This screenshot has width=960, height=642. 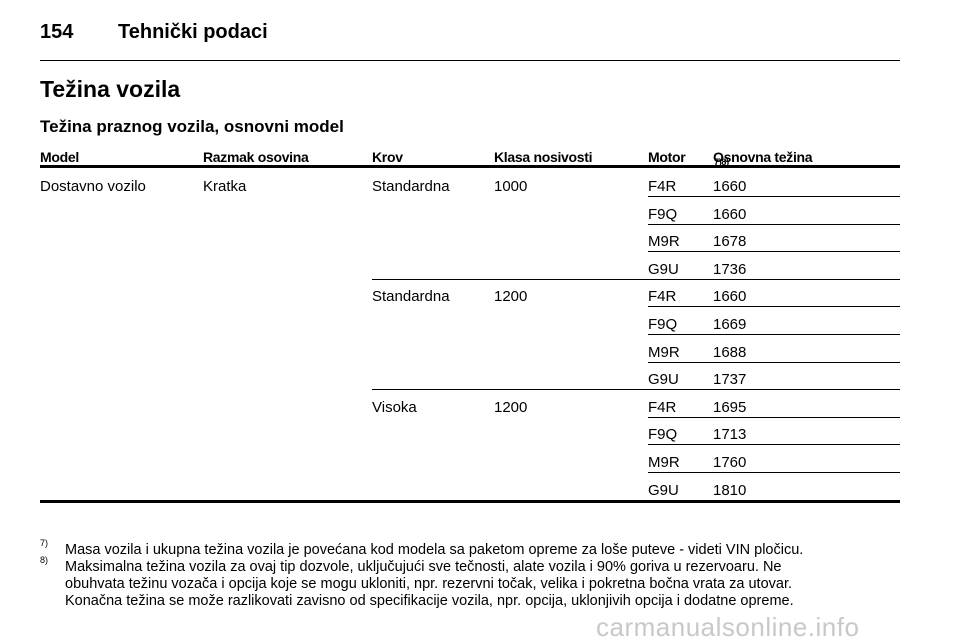 What do you see at coordinates (730, 242) in the screenshot?
I see `cell: 1678` at bounding box center [730, 242].